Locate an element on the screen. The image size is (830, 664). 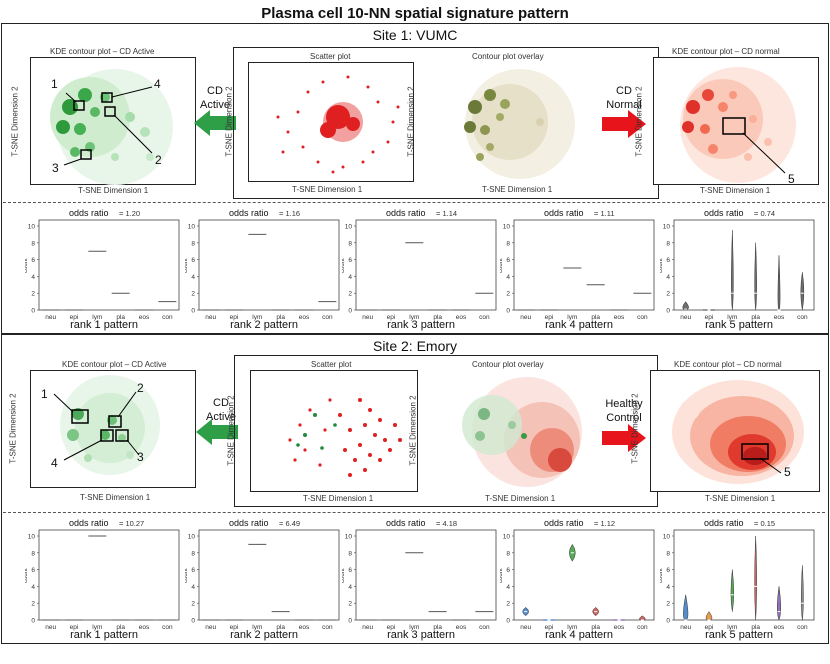
violin-pla is located at coordinates (755, 578).